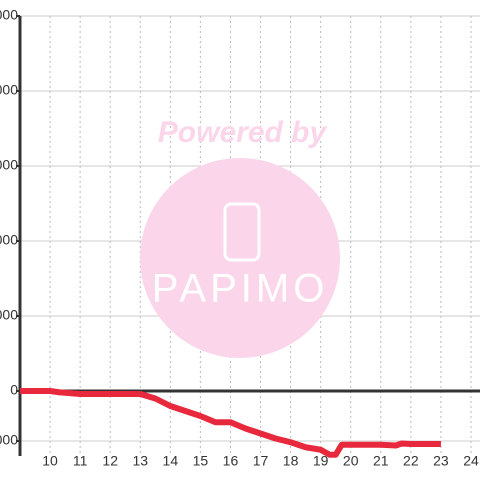 This screenshot has height=480, width=480. Describe the element at coordinates (110, 461) in the screenshot. I see `x-tick-label: 12` at that location.